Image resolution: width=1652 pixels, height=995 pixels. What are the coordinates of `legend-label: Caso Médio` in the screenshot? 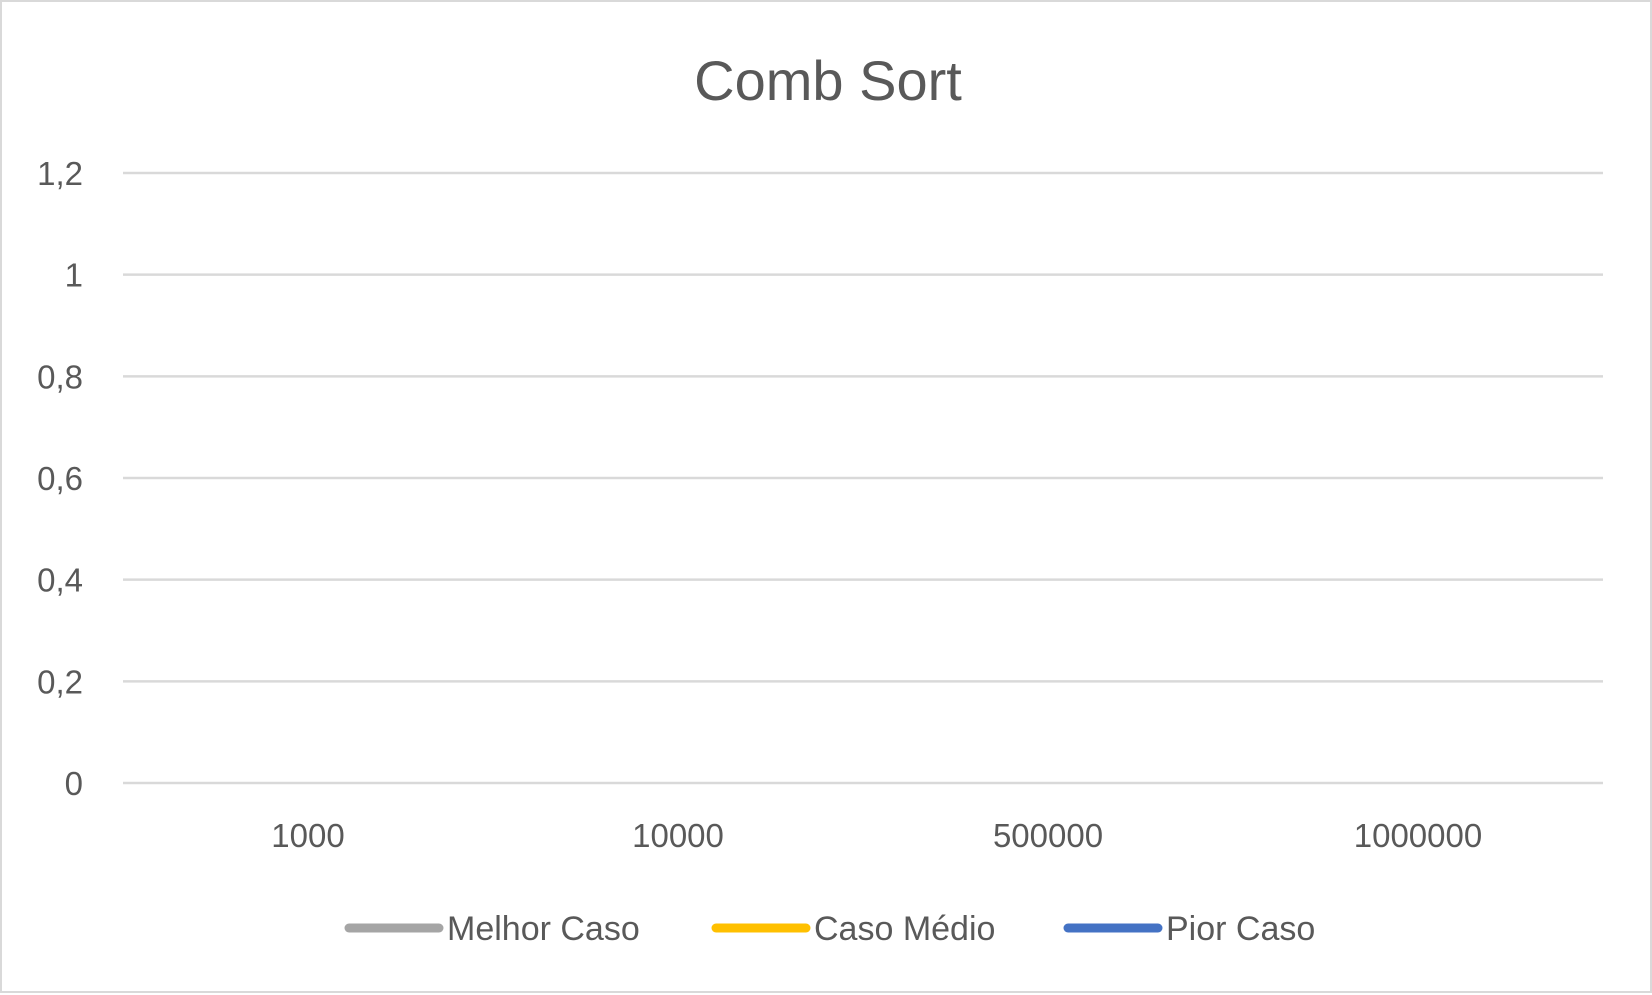 It's located at (904, 929).